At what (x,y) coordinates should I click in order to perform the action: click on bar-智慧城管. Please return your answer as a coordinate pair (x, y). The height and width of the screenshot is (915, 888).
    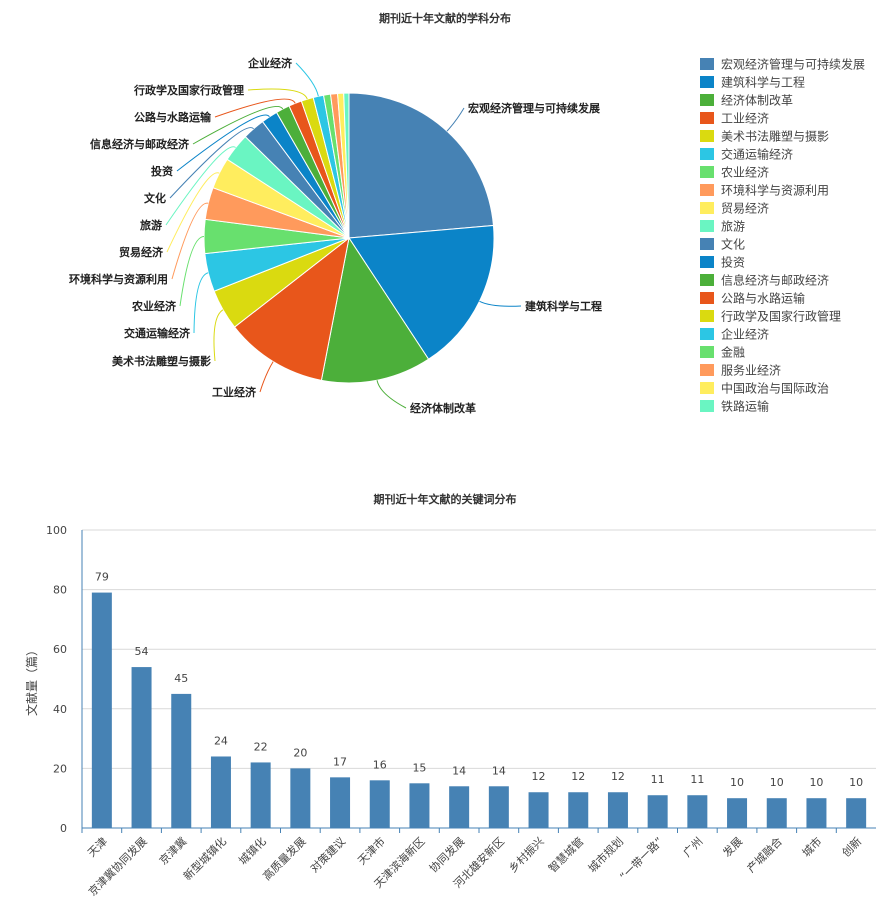
    Looking at the image, I should click on (578, 810).